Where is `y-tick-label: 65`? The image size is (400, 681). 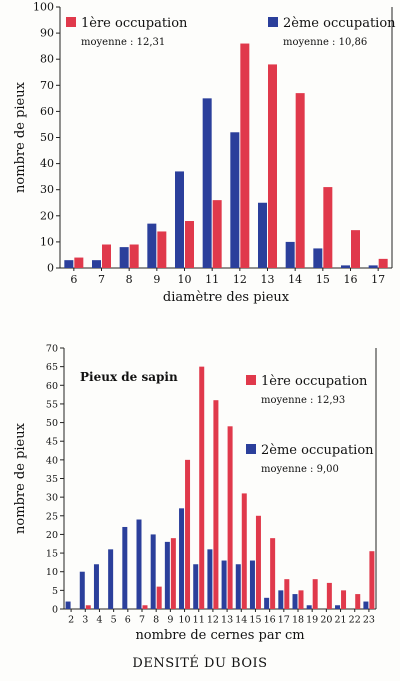 y-tick-label: 65 is located at coordinates (52, 367).